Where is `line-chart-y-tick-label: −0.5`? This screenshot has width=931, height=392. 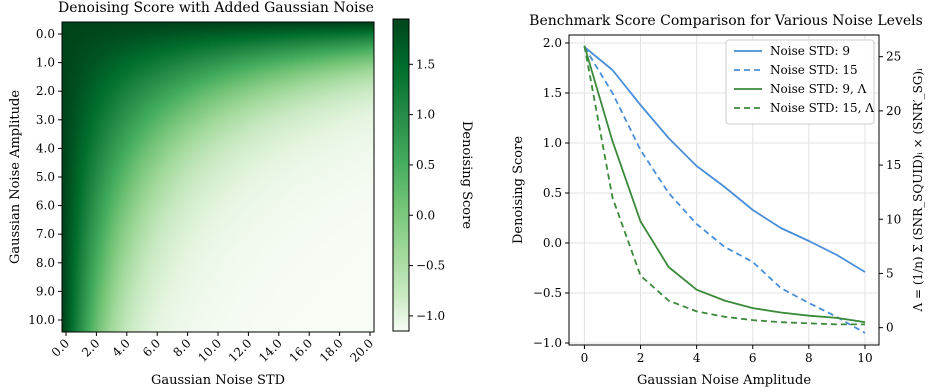 line-chart-y-tick-label: −0.5 is located at coordinates (547, 293).